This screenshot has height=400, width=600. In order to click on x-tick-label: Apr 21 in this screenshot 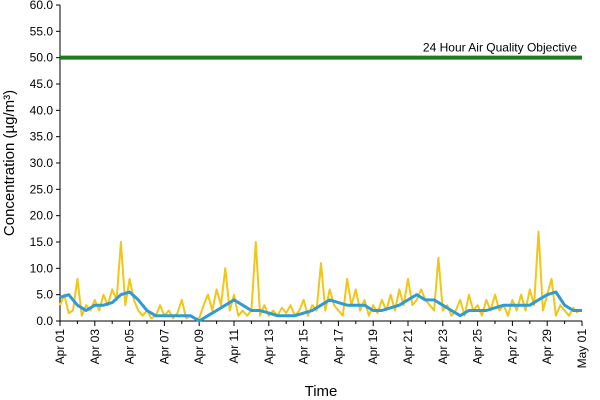, I will do `click(408, 347)`.